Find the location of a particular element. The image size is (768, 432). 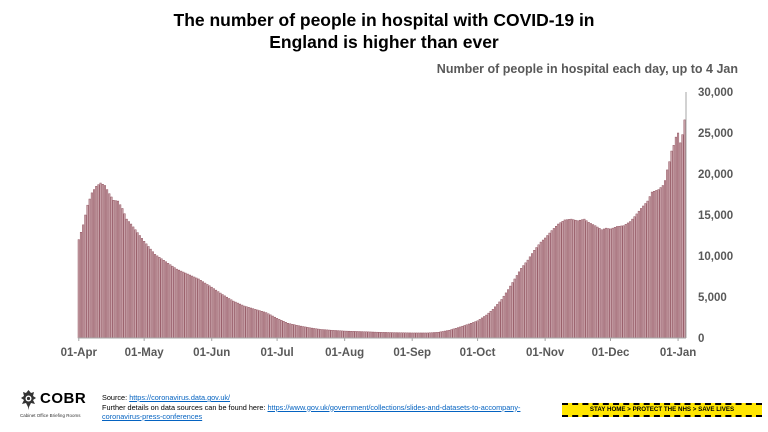

cobr-logo: COBR Cabinet Office Briefing Rooms is located at coordinates (55, 405).